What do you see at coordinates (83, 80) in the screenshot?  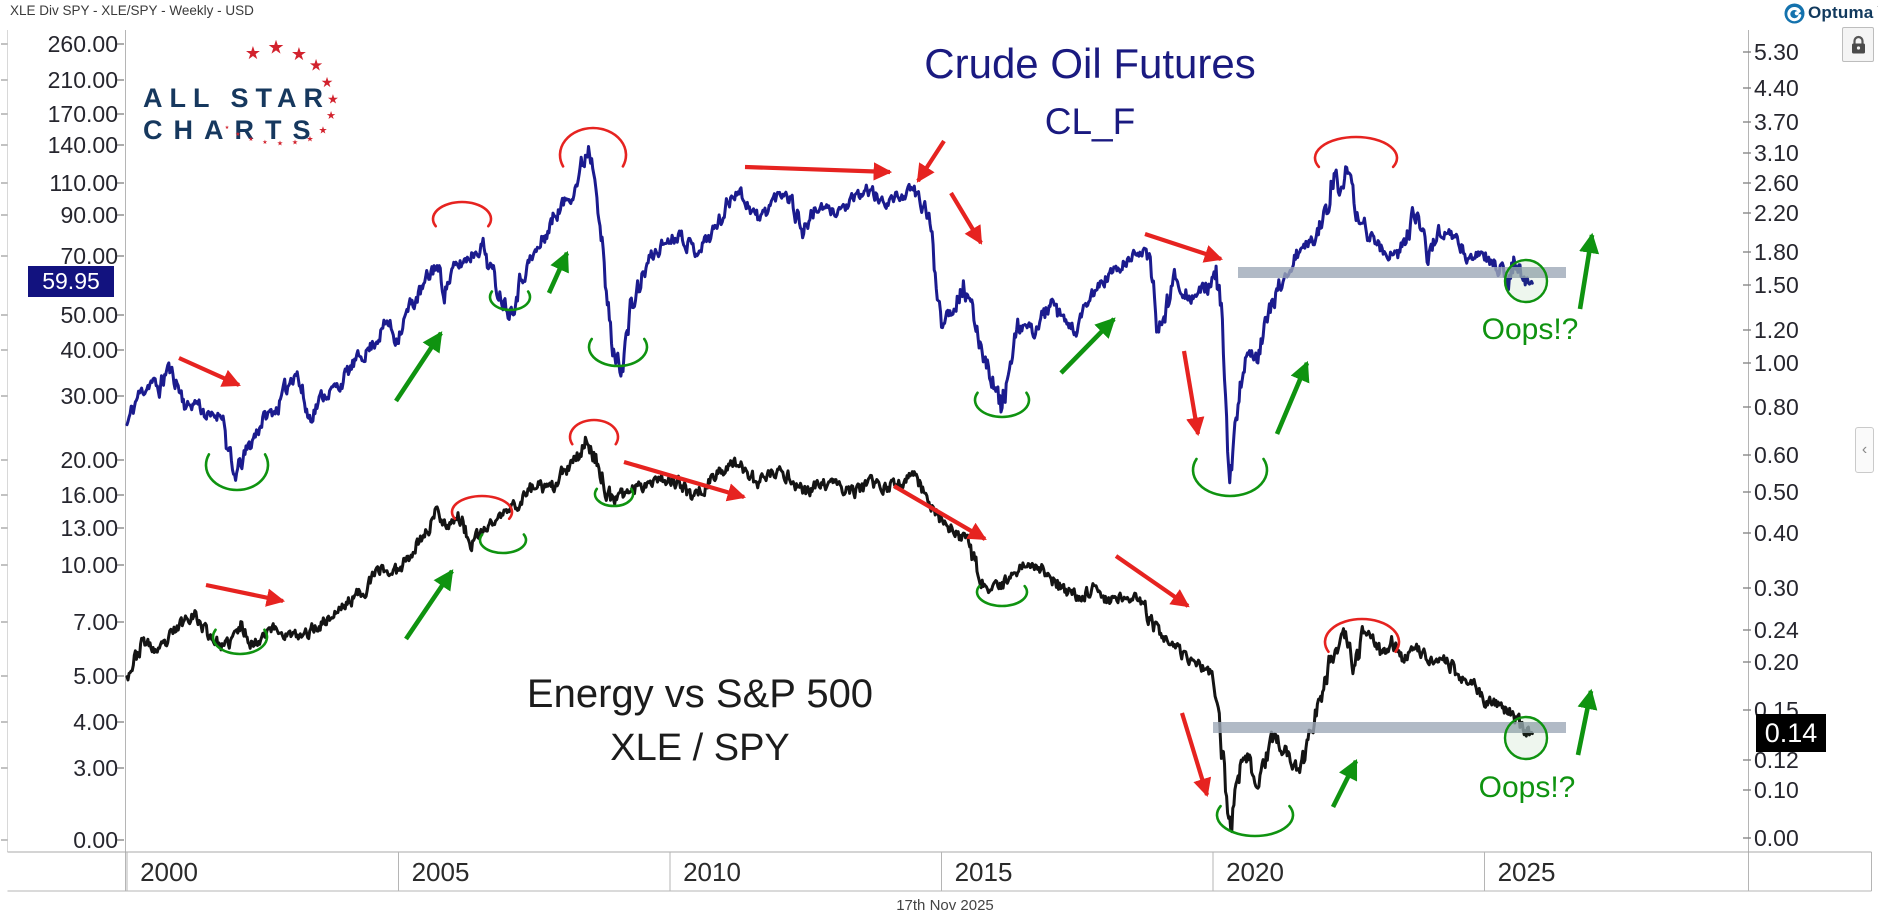 I see `svg-text: 210.00` at bounding box center [83, 80].